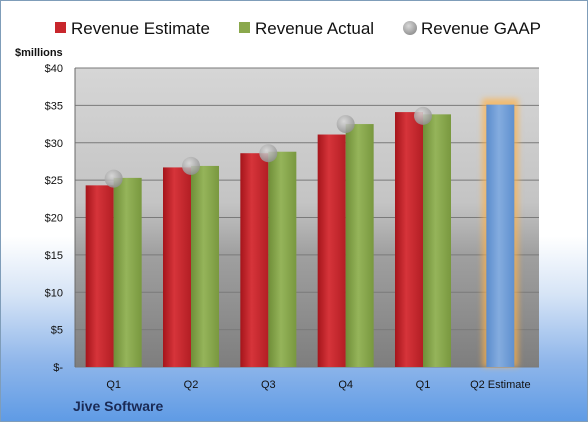 This screenshot has width=588, height=422. What do you see at coordinates (60, 27) in the screenshot?
I see `legend-revenue-estimate-swatch` at bounding box center [60, 27].